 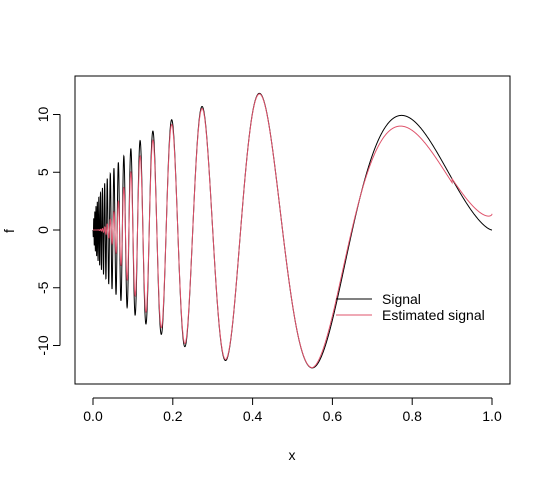 I want to click on y-axis: -10 -5 0 5 10, so click(x=48, y=231).